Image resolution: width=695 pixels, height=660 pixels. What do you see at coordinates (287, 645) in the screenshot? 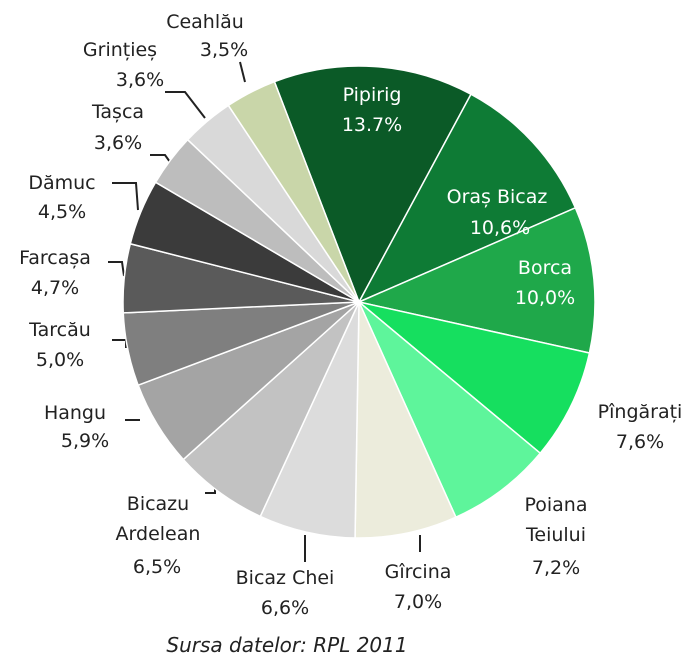
I see `source-note: Sursa datelor: RPL 2011` at bounding box center [287, 645].